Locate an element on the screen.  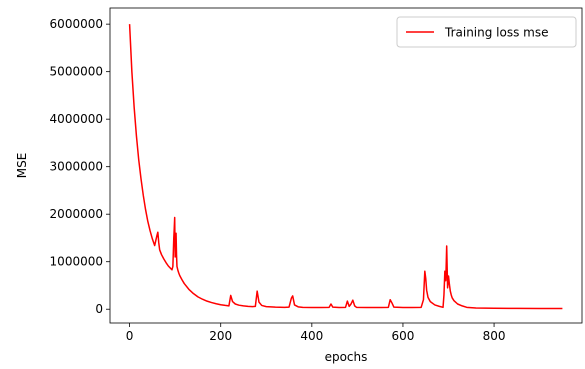
y-axis-label: MSE is located at coordinates (22, 166).